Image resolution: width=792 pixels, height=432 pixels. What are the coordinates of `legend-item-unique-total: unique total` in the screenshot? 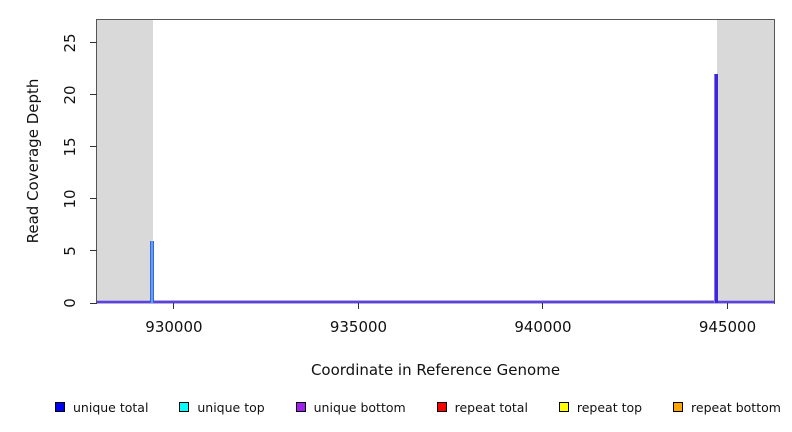 It's located at (101, 407).